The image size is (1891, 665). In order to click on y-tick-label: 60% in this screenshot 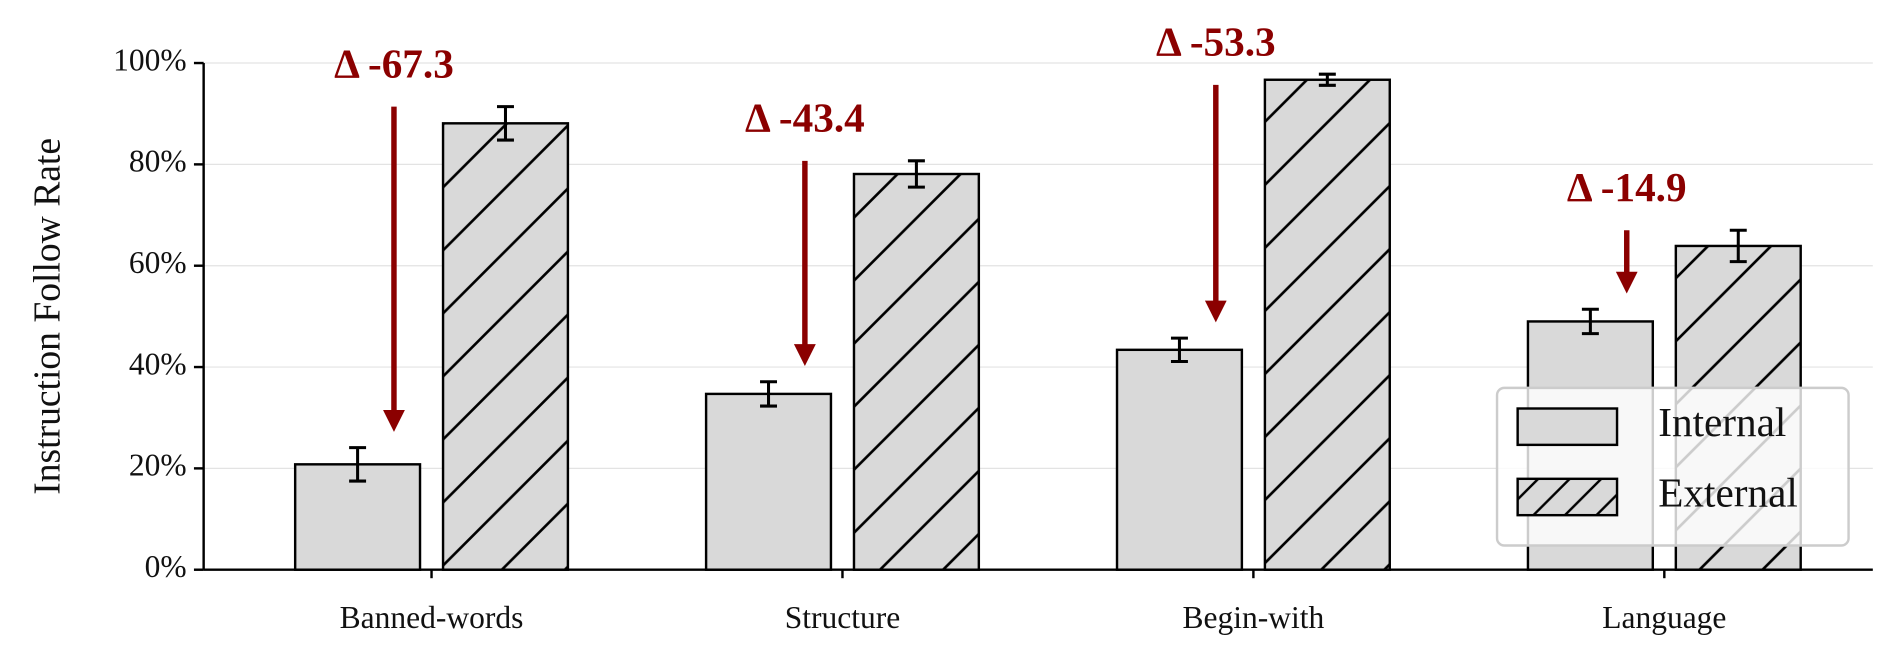, I will do `click(158, 262)`.